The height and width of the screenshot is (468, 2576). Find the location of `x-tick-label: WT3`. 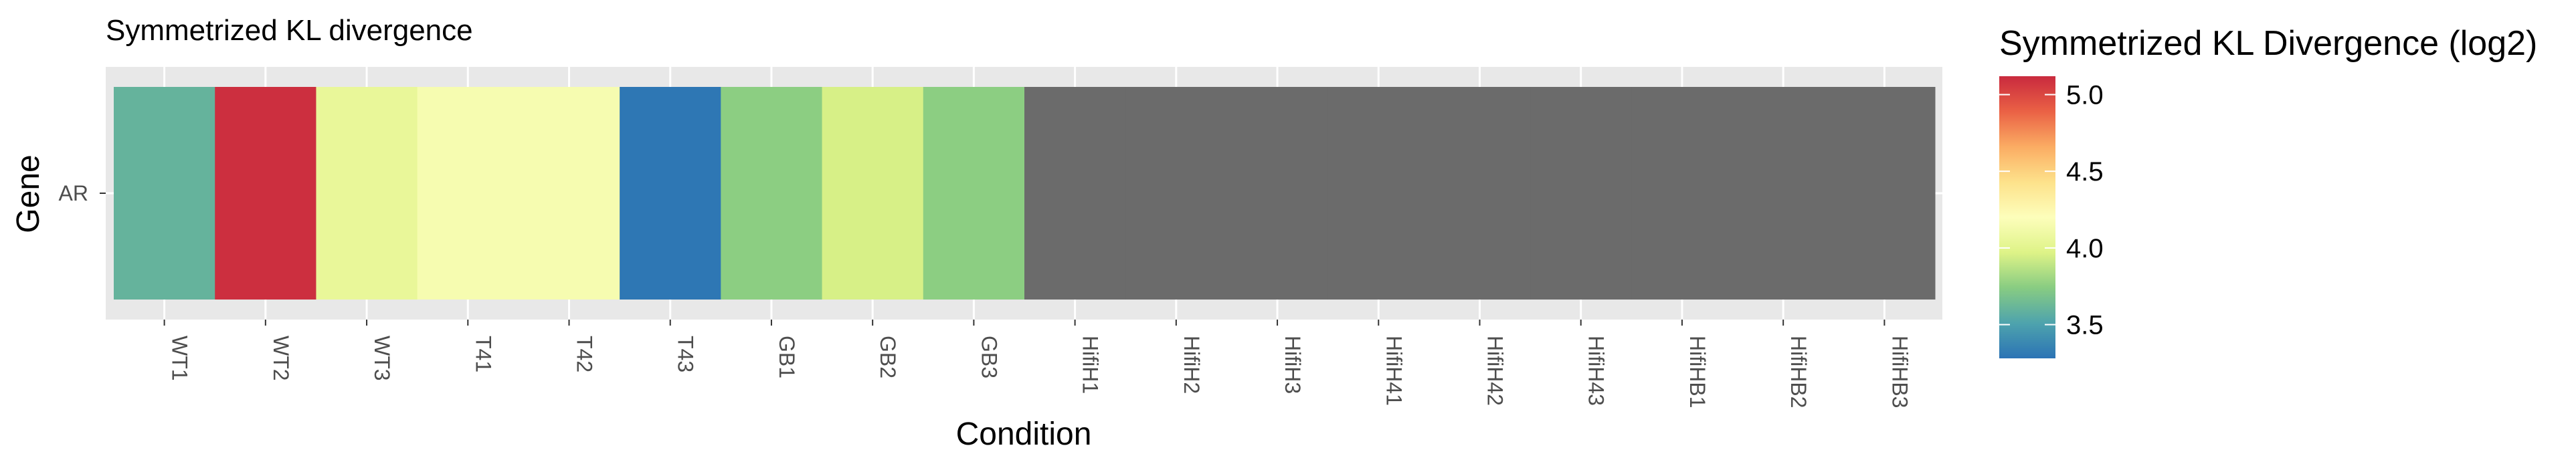

x-tick-label: WT3 is located at coordinates (382, 358).